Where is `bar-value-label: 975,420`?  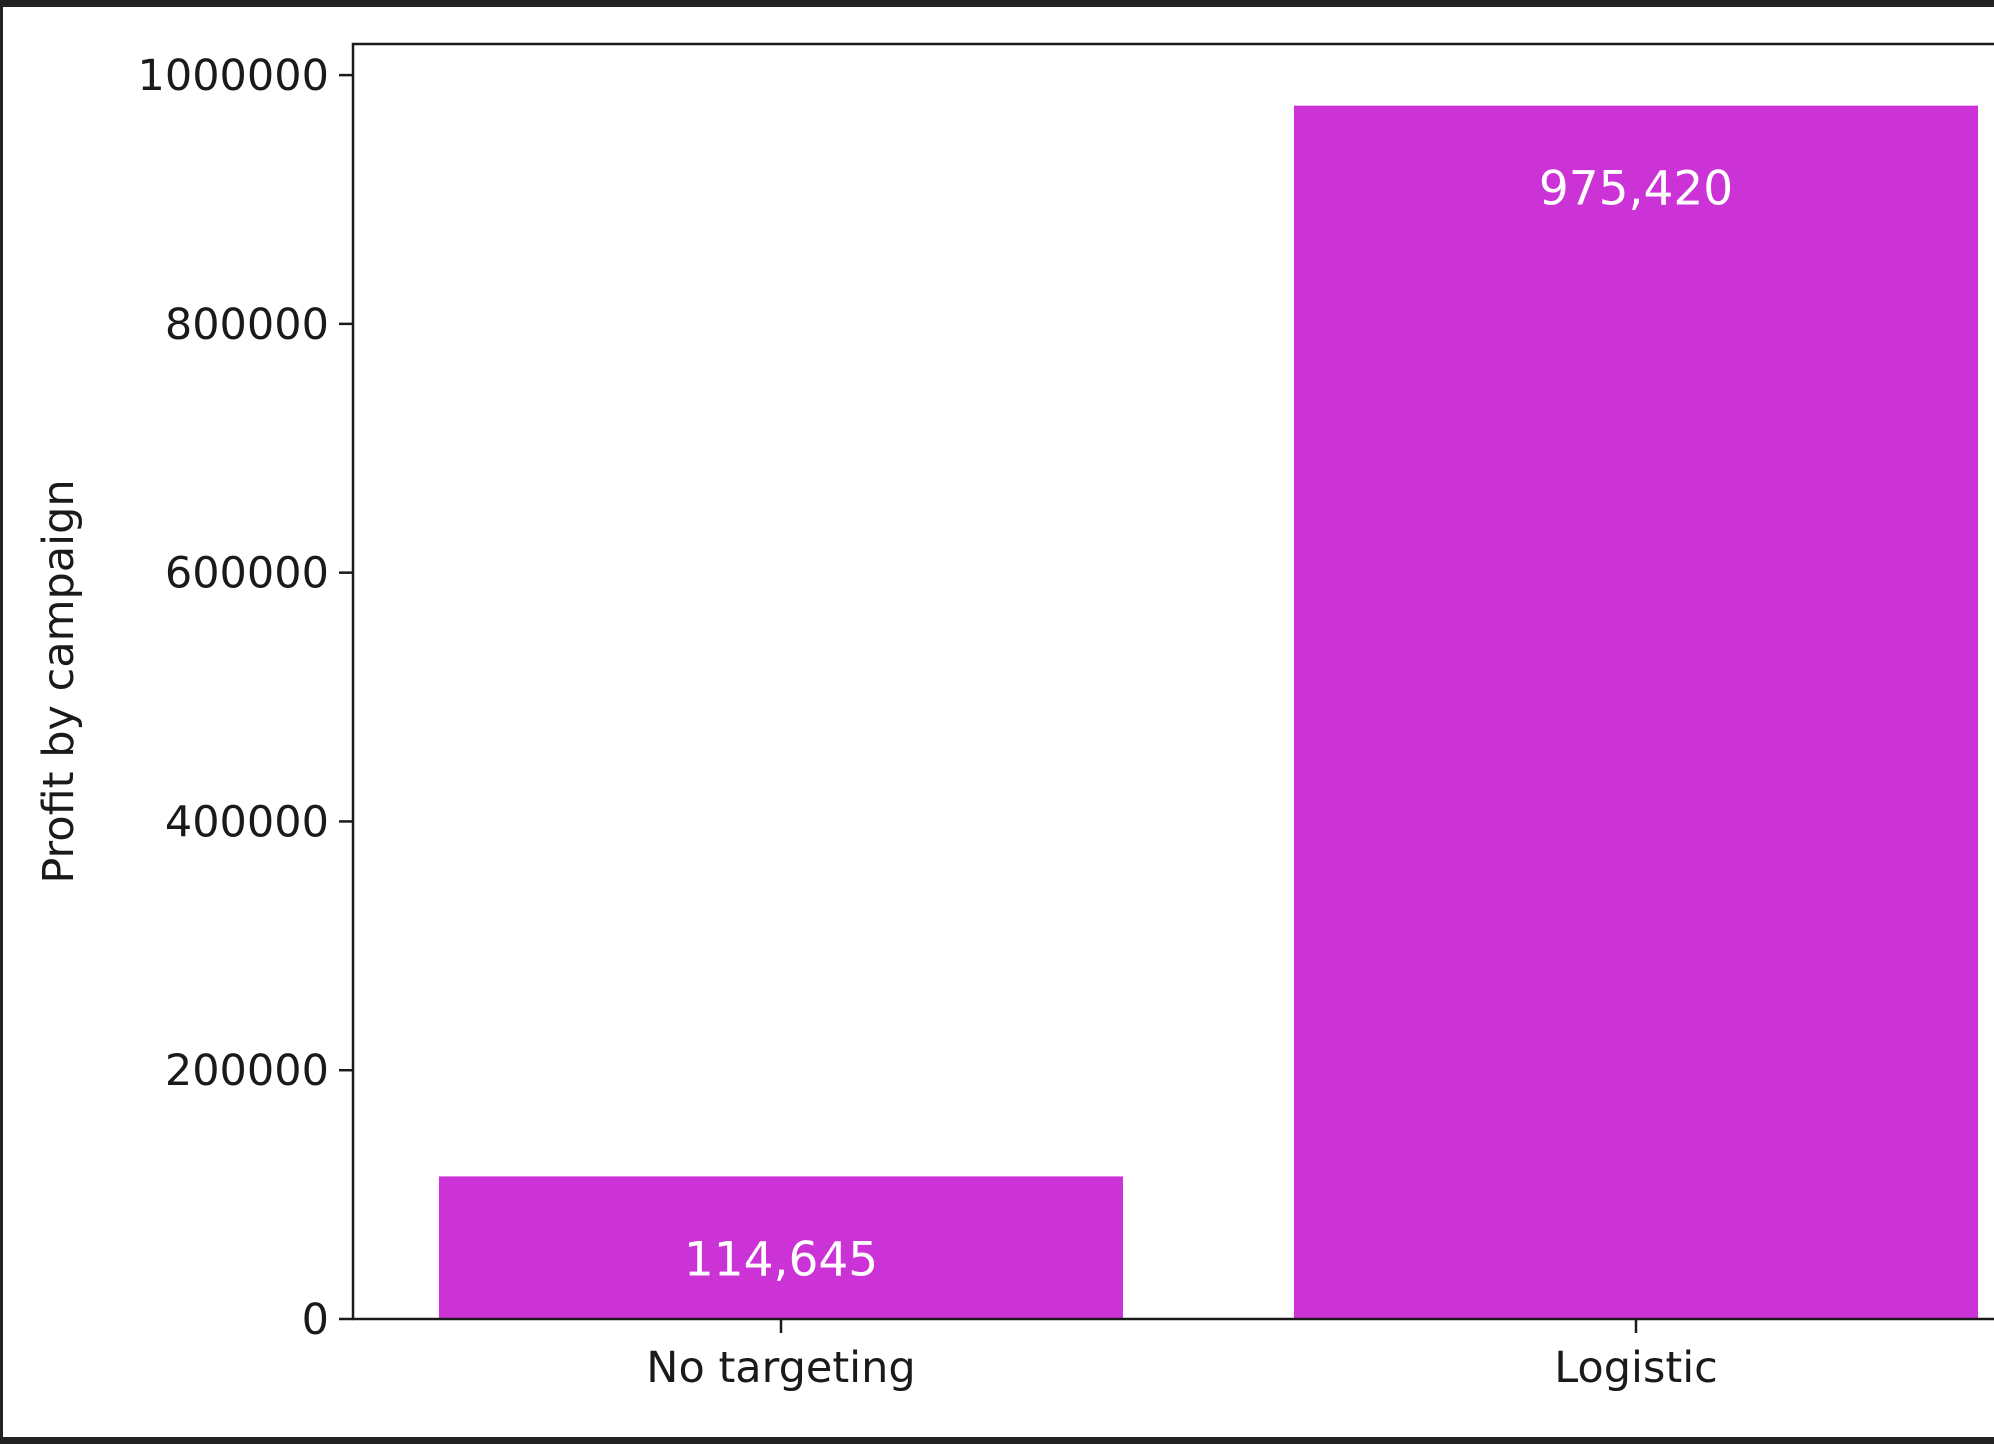
bar-value-label: 975,420 is located at coordinates (1636, 189).